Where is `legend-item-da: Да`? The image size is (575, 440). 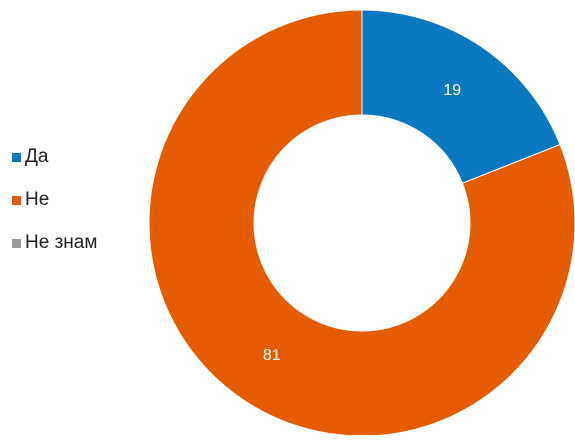
legend-item-da: Да is located at coordinates (54, 157).